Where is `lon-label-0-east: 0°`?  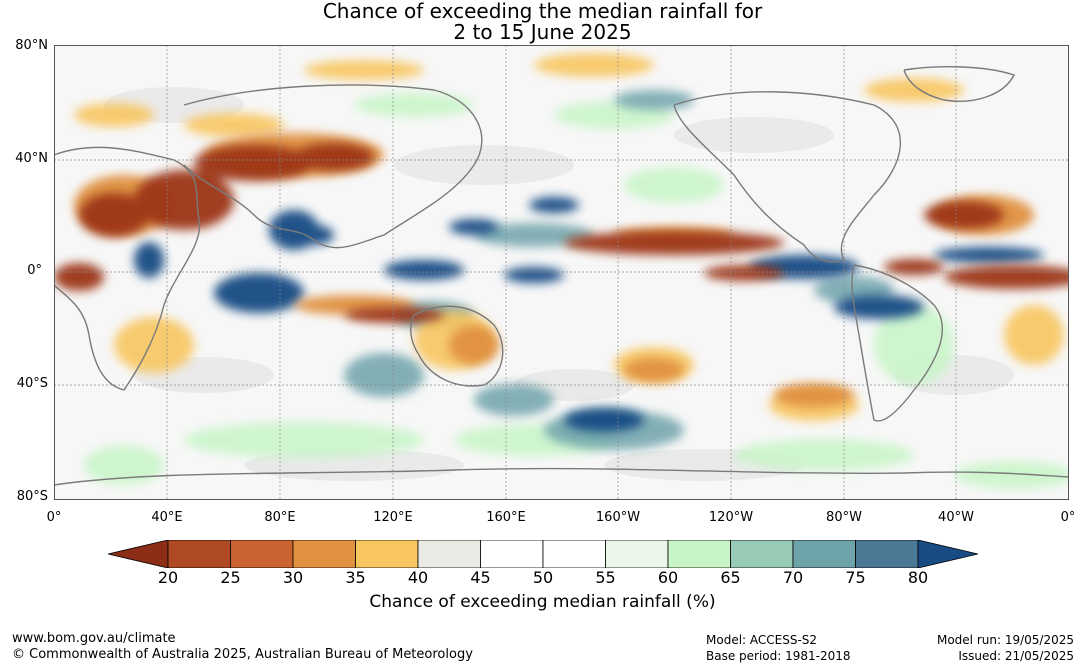 lon-label-0-east: 0° is located at coordinates (1068, 517).